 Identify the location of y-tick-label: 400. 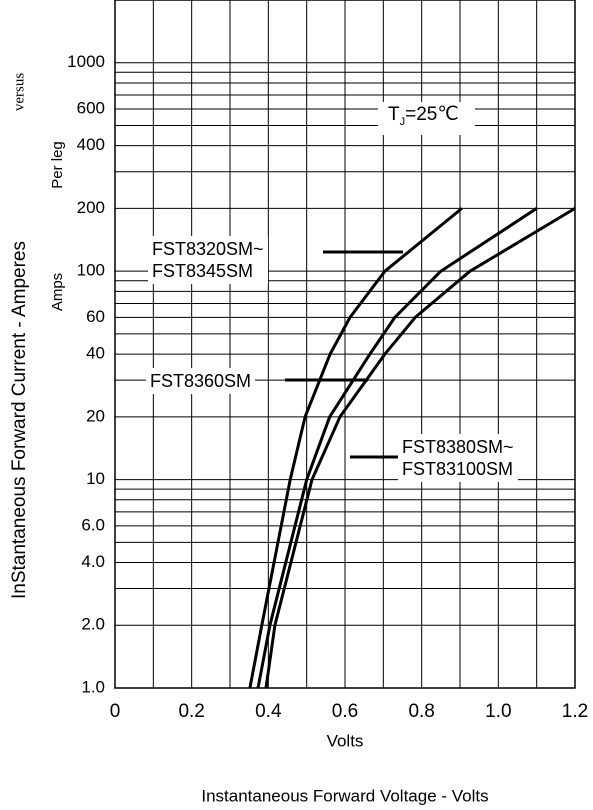
(91, 144).